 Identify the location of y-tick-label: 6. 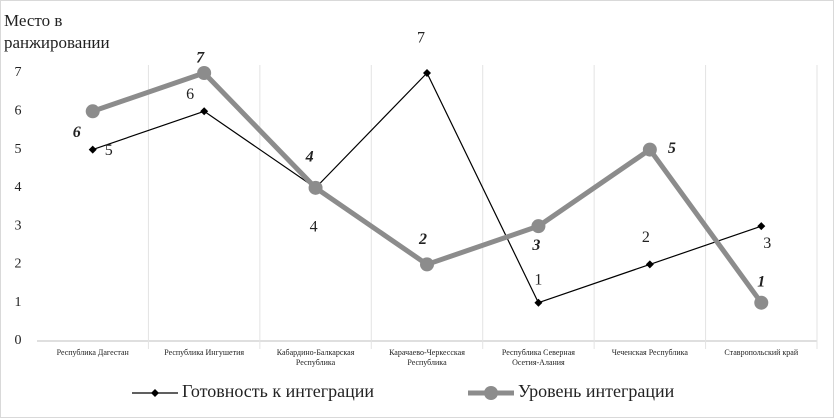
(18, 111).